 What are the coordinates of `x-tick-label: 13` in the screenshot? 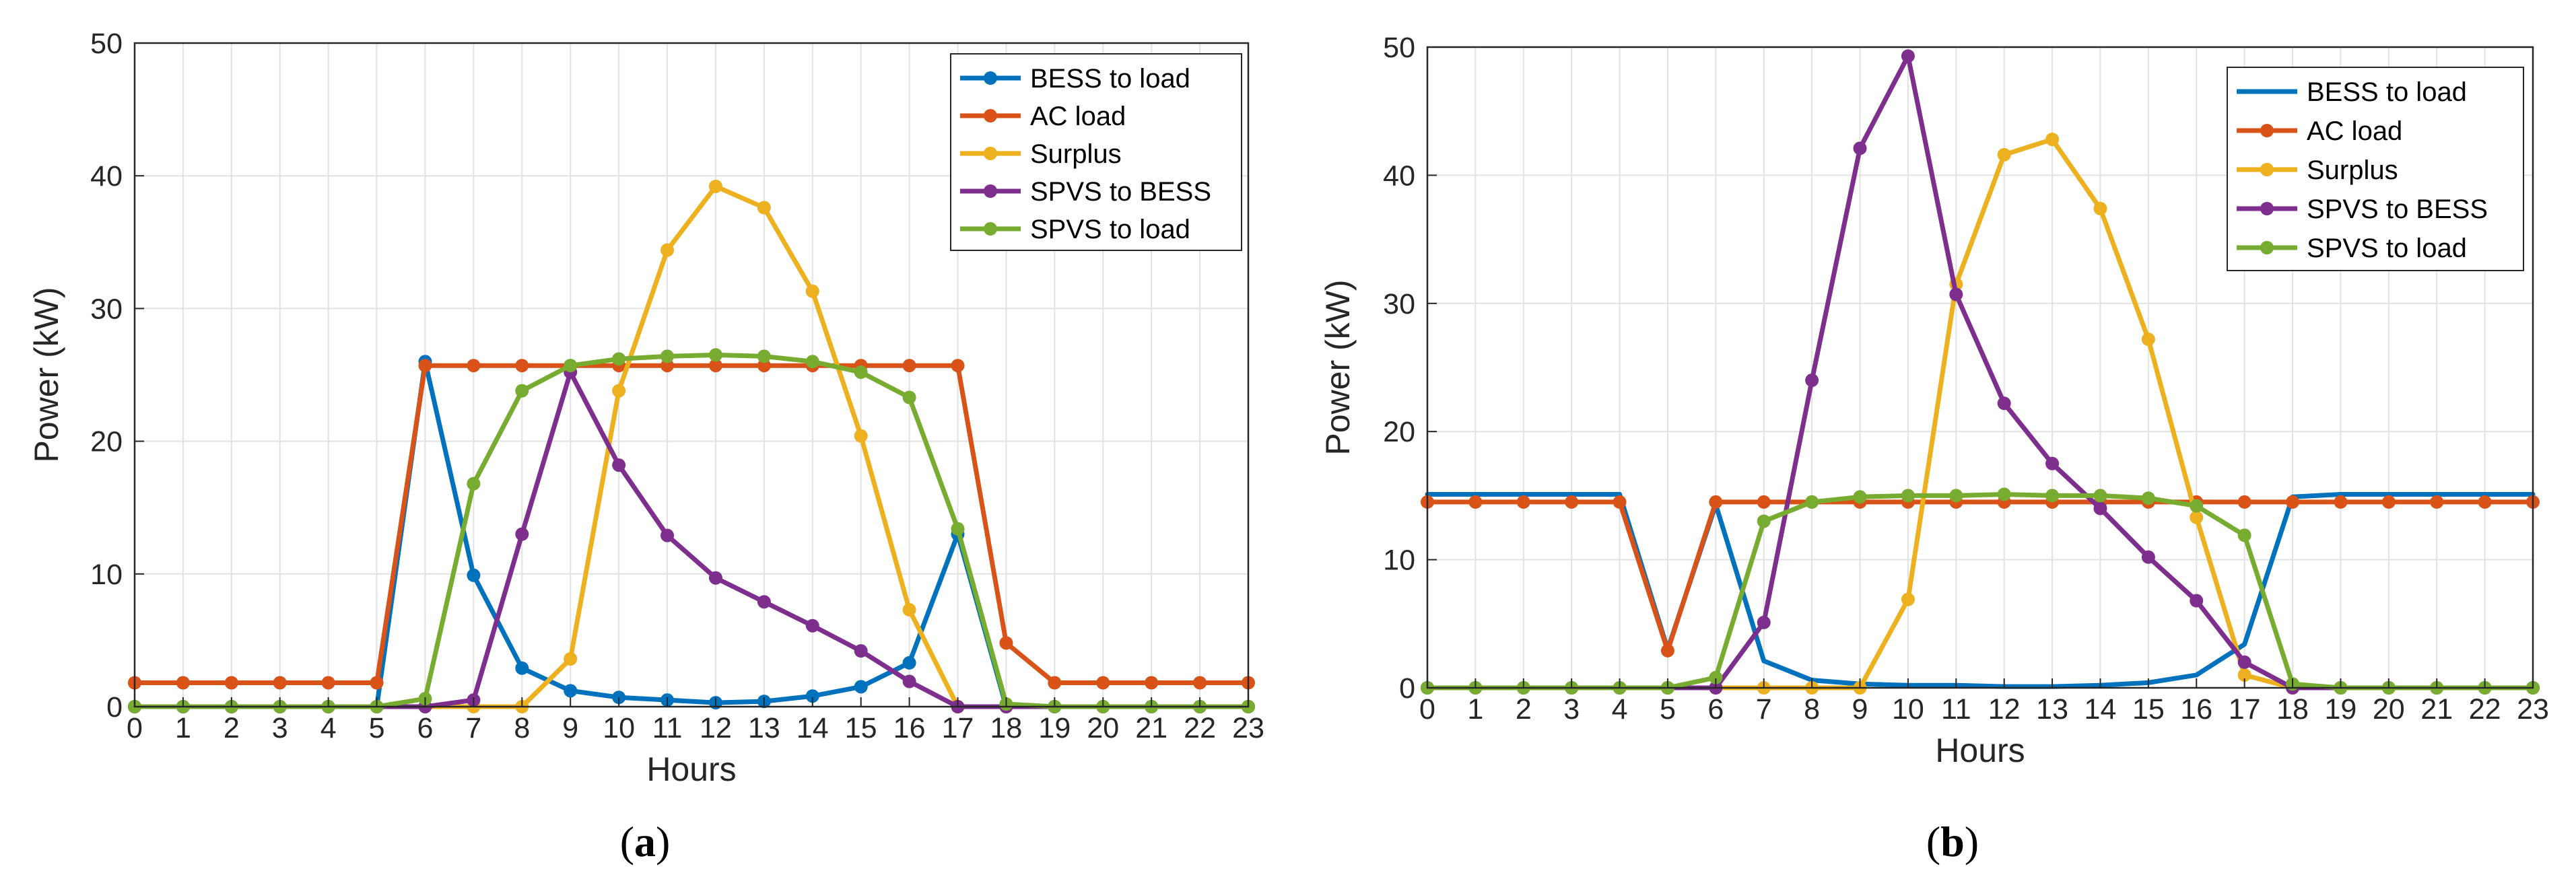 It's located at (764, 728).